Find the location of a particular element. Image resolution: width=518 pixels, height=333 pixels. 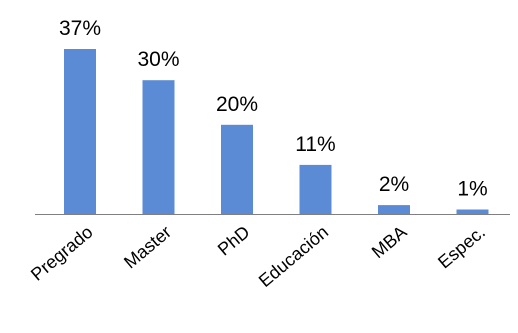

data-label: 11% is located at coordinates (315, 144).